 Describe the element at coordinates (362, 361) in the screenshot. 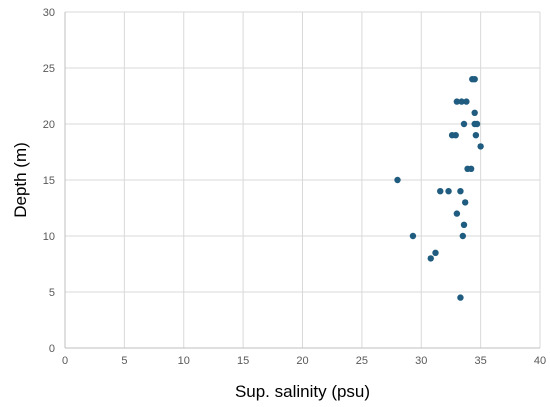

I see `x-tick-label-25: 25` at that location.